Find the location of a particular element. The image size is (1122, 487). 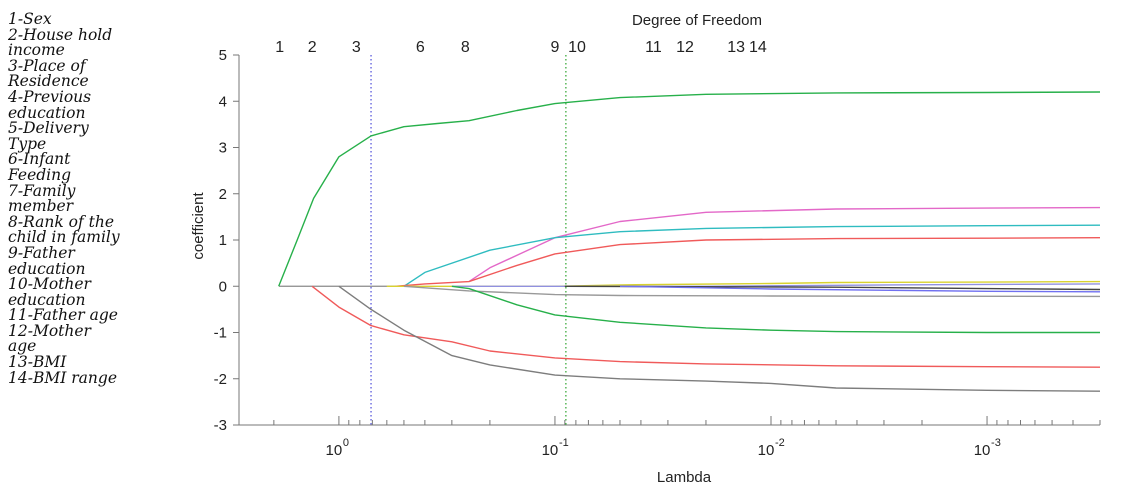

y-axis-ticks: 5 4 3 2 1 0 -1 -2 -3 is located at coordinates (226, 240).